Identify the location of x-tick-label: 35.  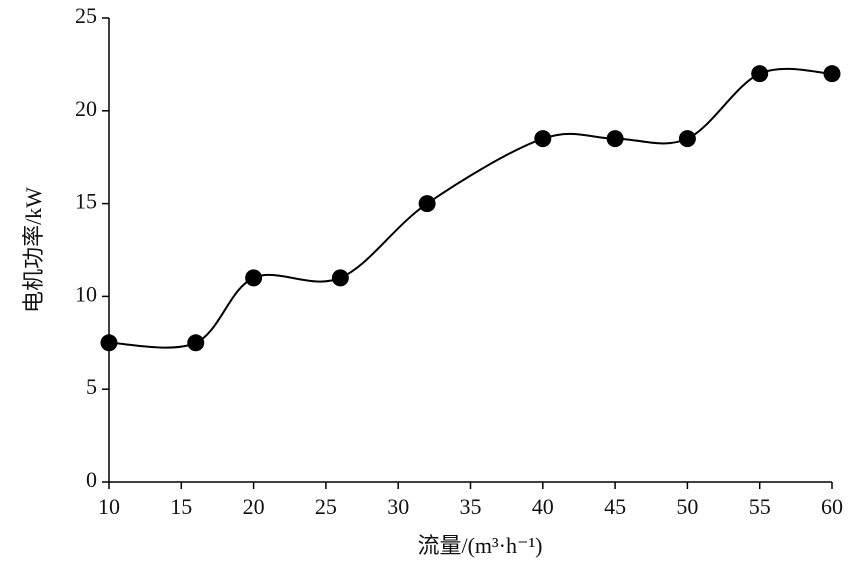
(471, 506).